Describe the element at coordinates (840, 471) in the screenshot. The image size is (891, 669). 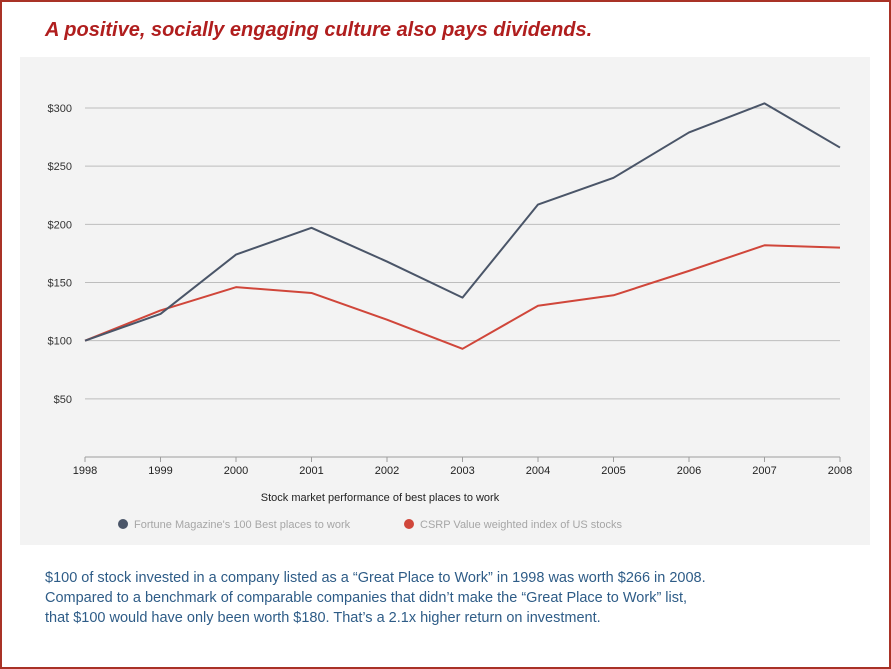
I see `x-tick-label: 2008` at that location.